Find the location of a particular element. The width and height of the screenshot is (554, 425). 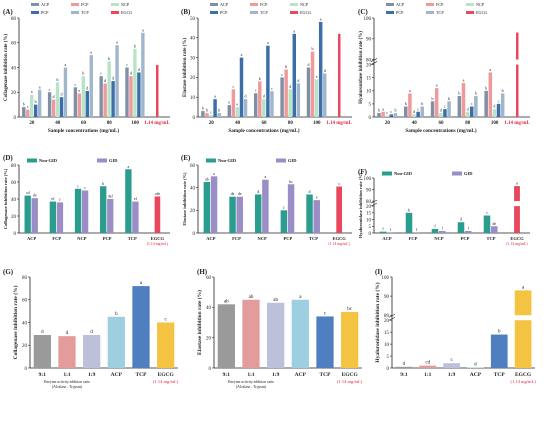

y-axis-label: Hyaluronidase inhibition rate (%) is located at coordinates (360, 205).